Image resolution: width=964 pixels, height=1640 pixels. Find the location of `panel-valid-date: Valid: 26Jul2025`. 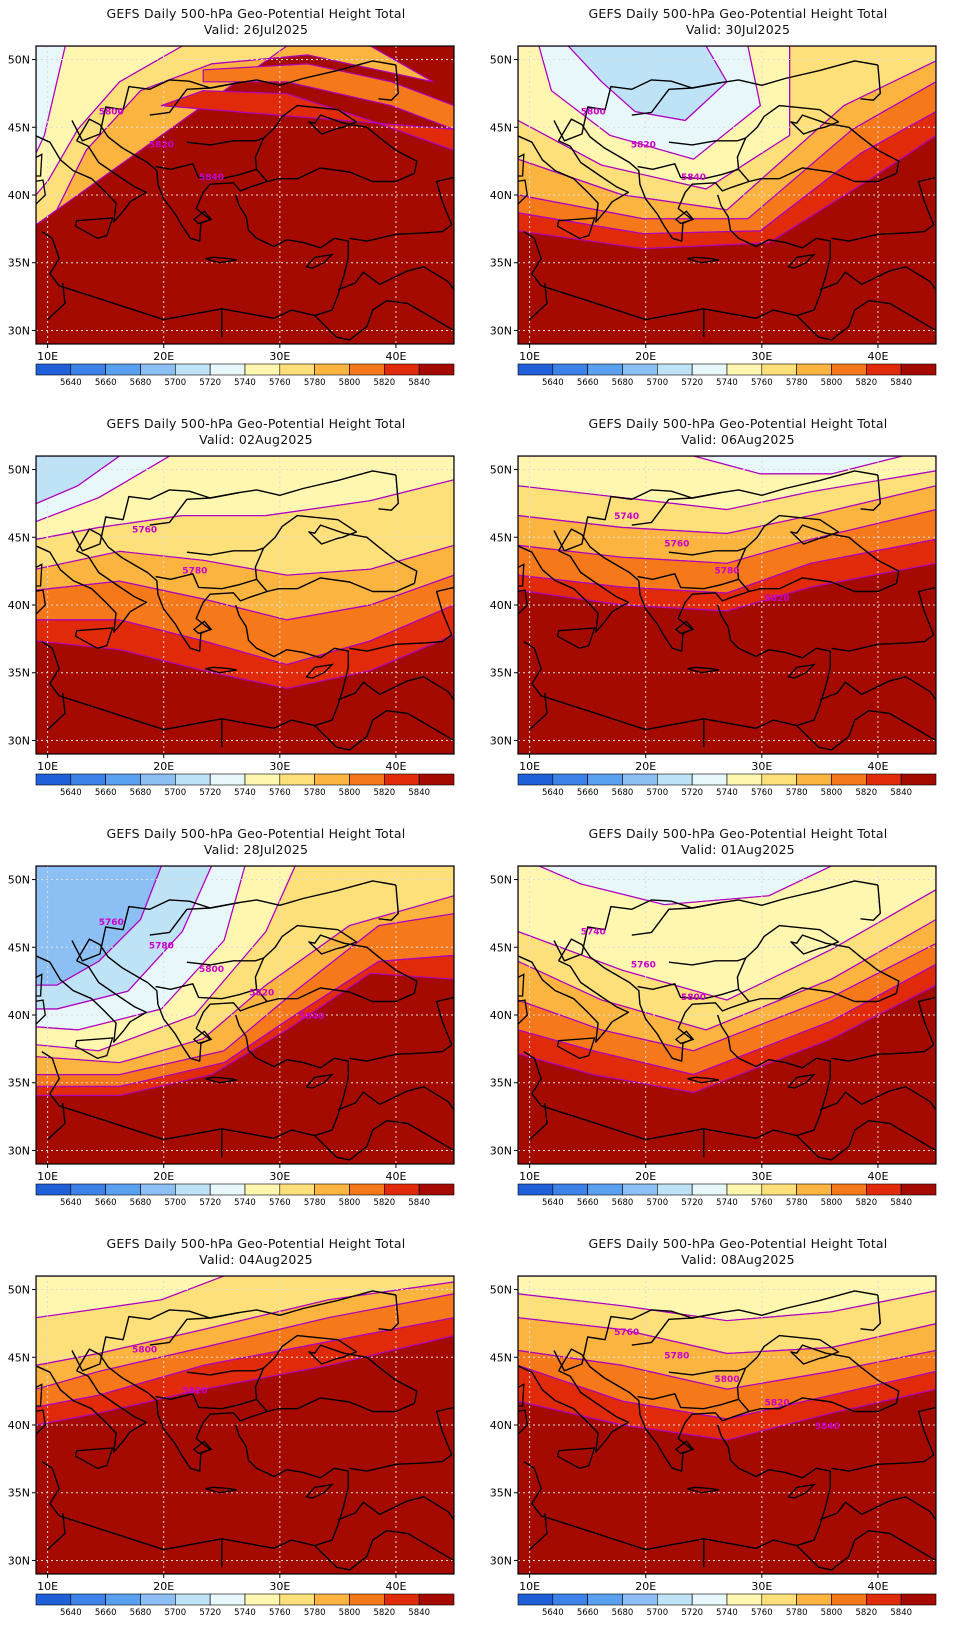

panel-valid-date: Valid: 26Jul2025 is located at coordinates (256, 29).